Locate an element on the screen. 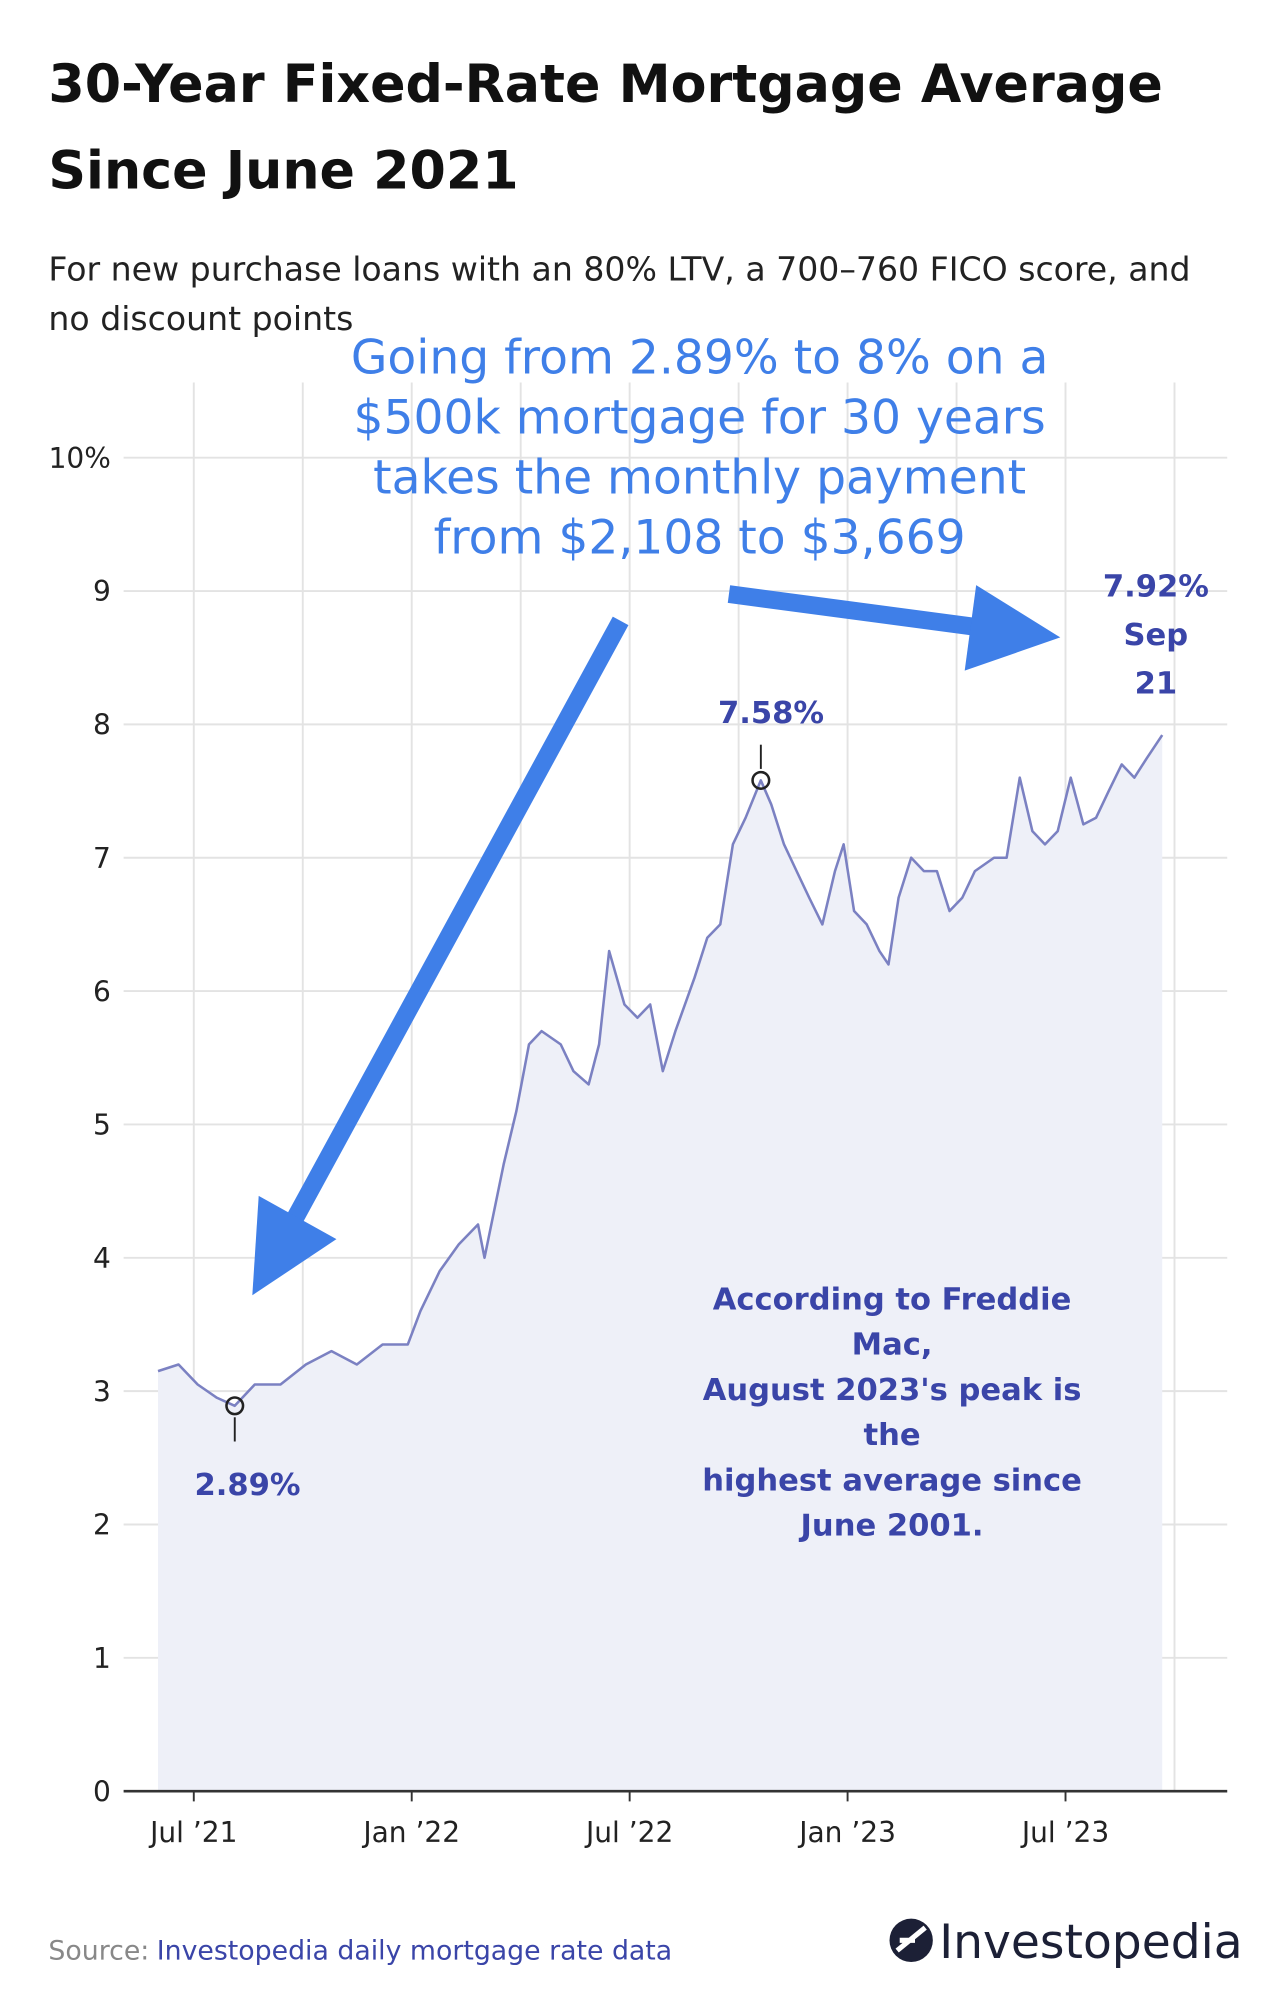  x-tick-label: Jul ’21 is located at coordinates (192, 1832).